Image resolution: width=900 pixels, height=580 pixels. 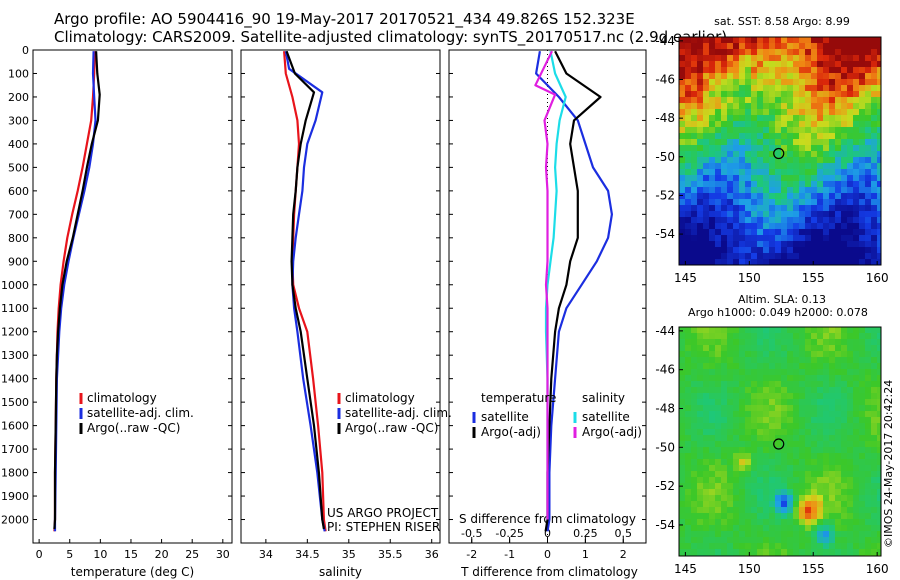 What do you see at coordinates (665, 525) in the screenshot?
I see `map-y-tick-label: -54` at bounding box center [665, 525].